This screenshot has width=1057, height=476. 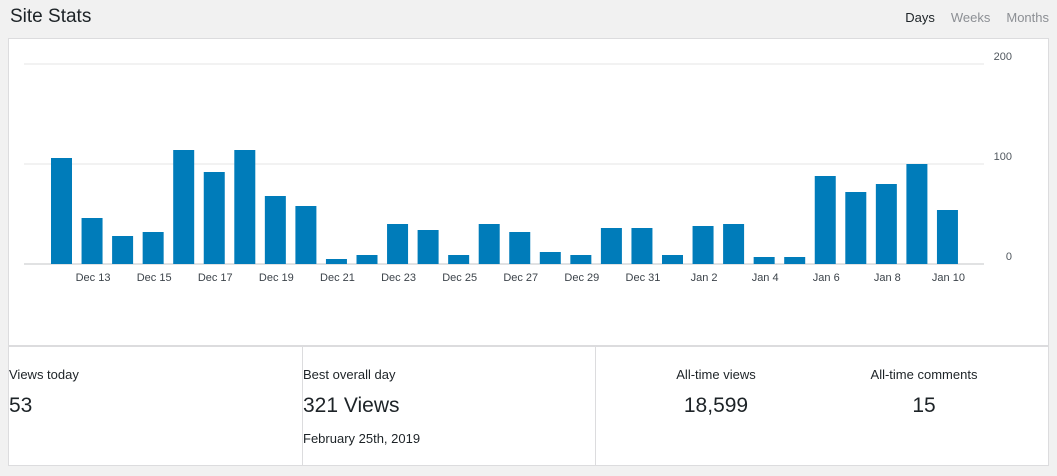 I want to click on x-tick-label: Dec 23, so click(x=398, y=278).